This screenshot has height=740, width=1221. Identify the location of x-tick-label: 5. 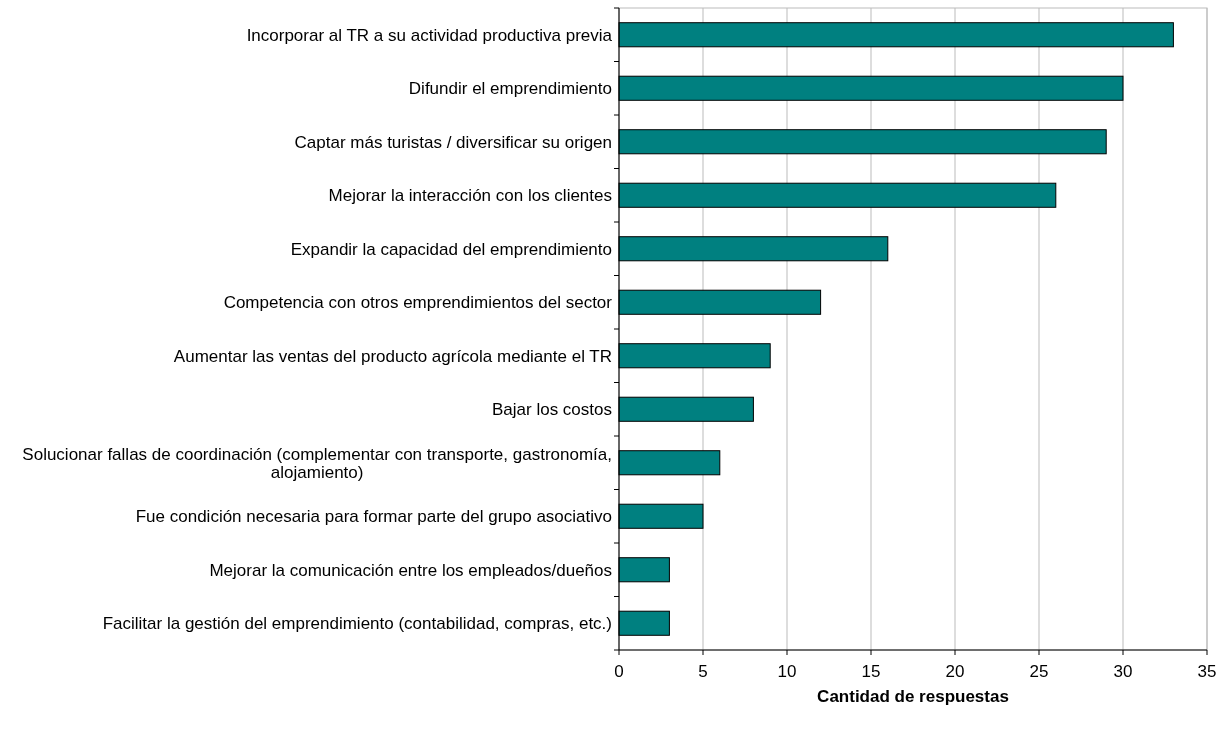
(703, 671).